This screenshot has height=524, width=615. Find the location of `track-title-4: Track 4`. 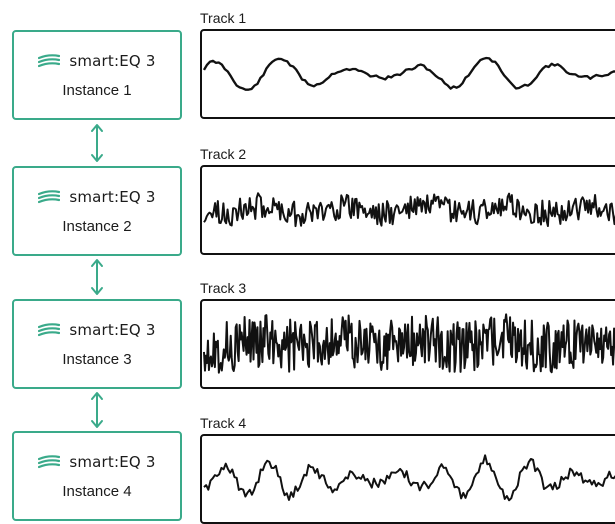

track-title-4: Track 4 is located at coordinates (223, 423).